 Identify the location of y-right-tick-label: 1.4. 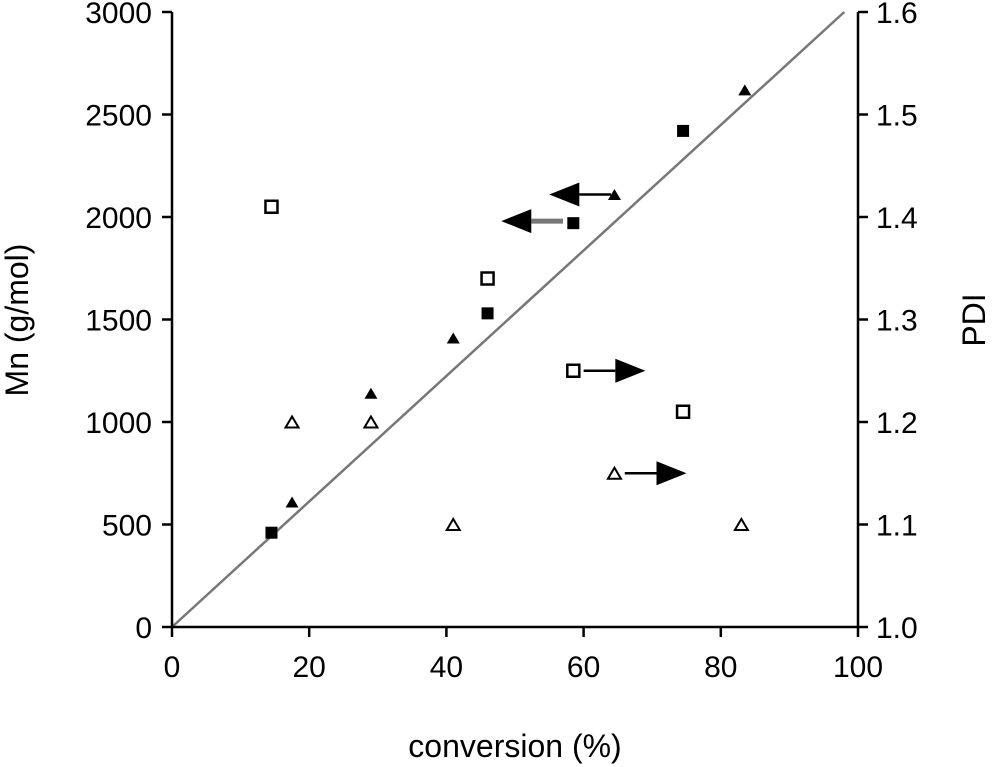
(897, 218).